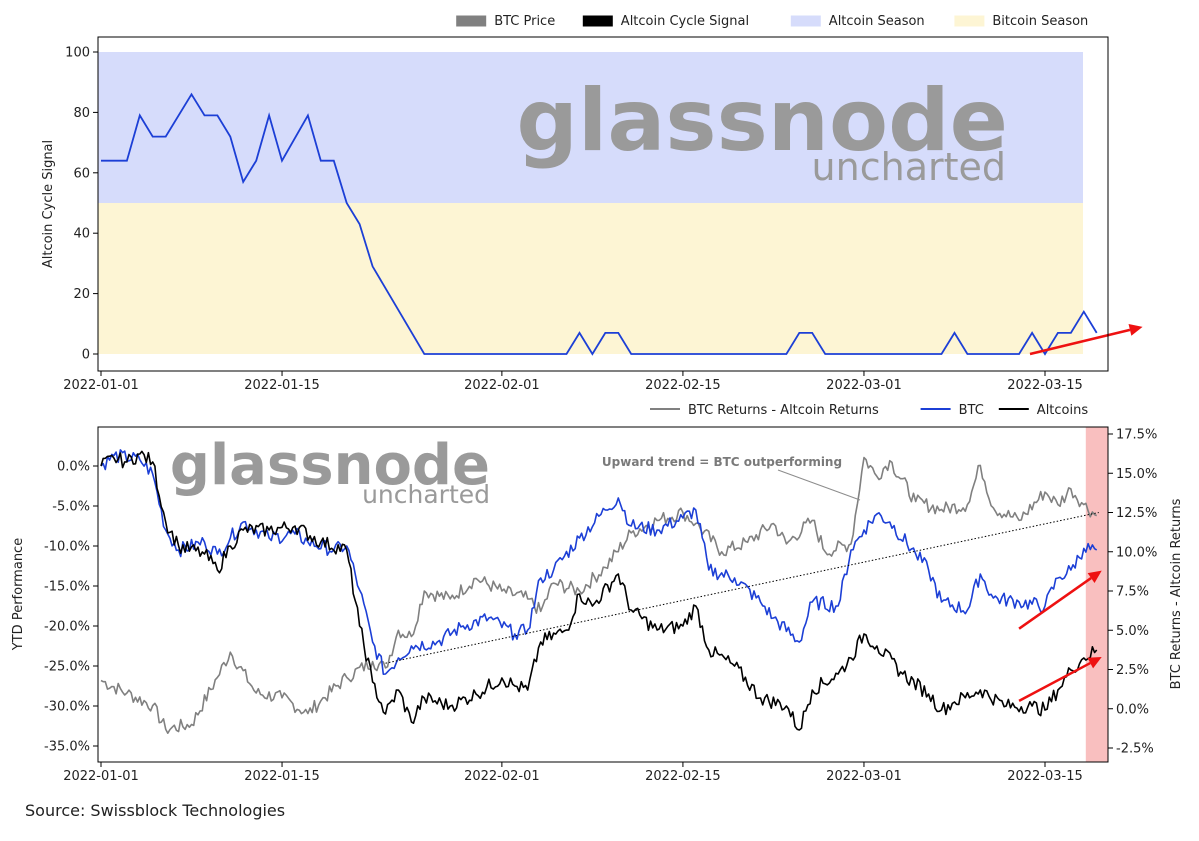 The image size is (1199, 841). I want to click on bottom-y2-tick-label: -2.5%, so click(1135, 749).